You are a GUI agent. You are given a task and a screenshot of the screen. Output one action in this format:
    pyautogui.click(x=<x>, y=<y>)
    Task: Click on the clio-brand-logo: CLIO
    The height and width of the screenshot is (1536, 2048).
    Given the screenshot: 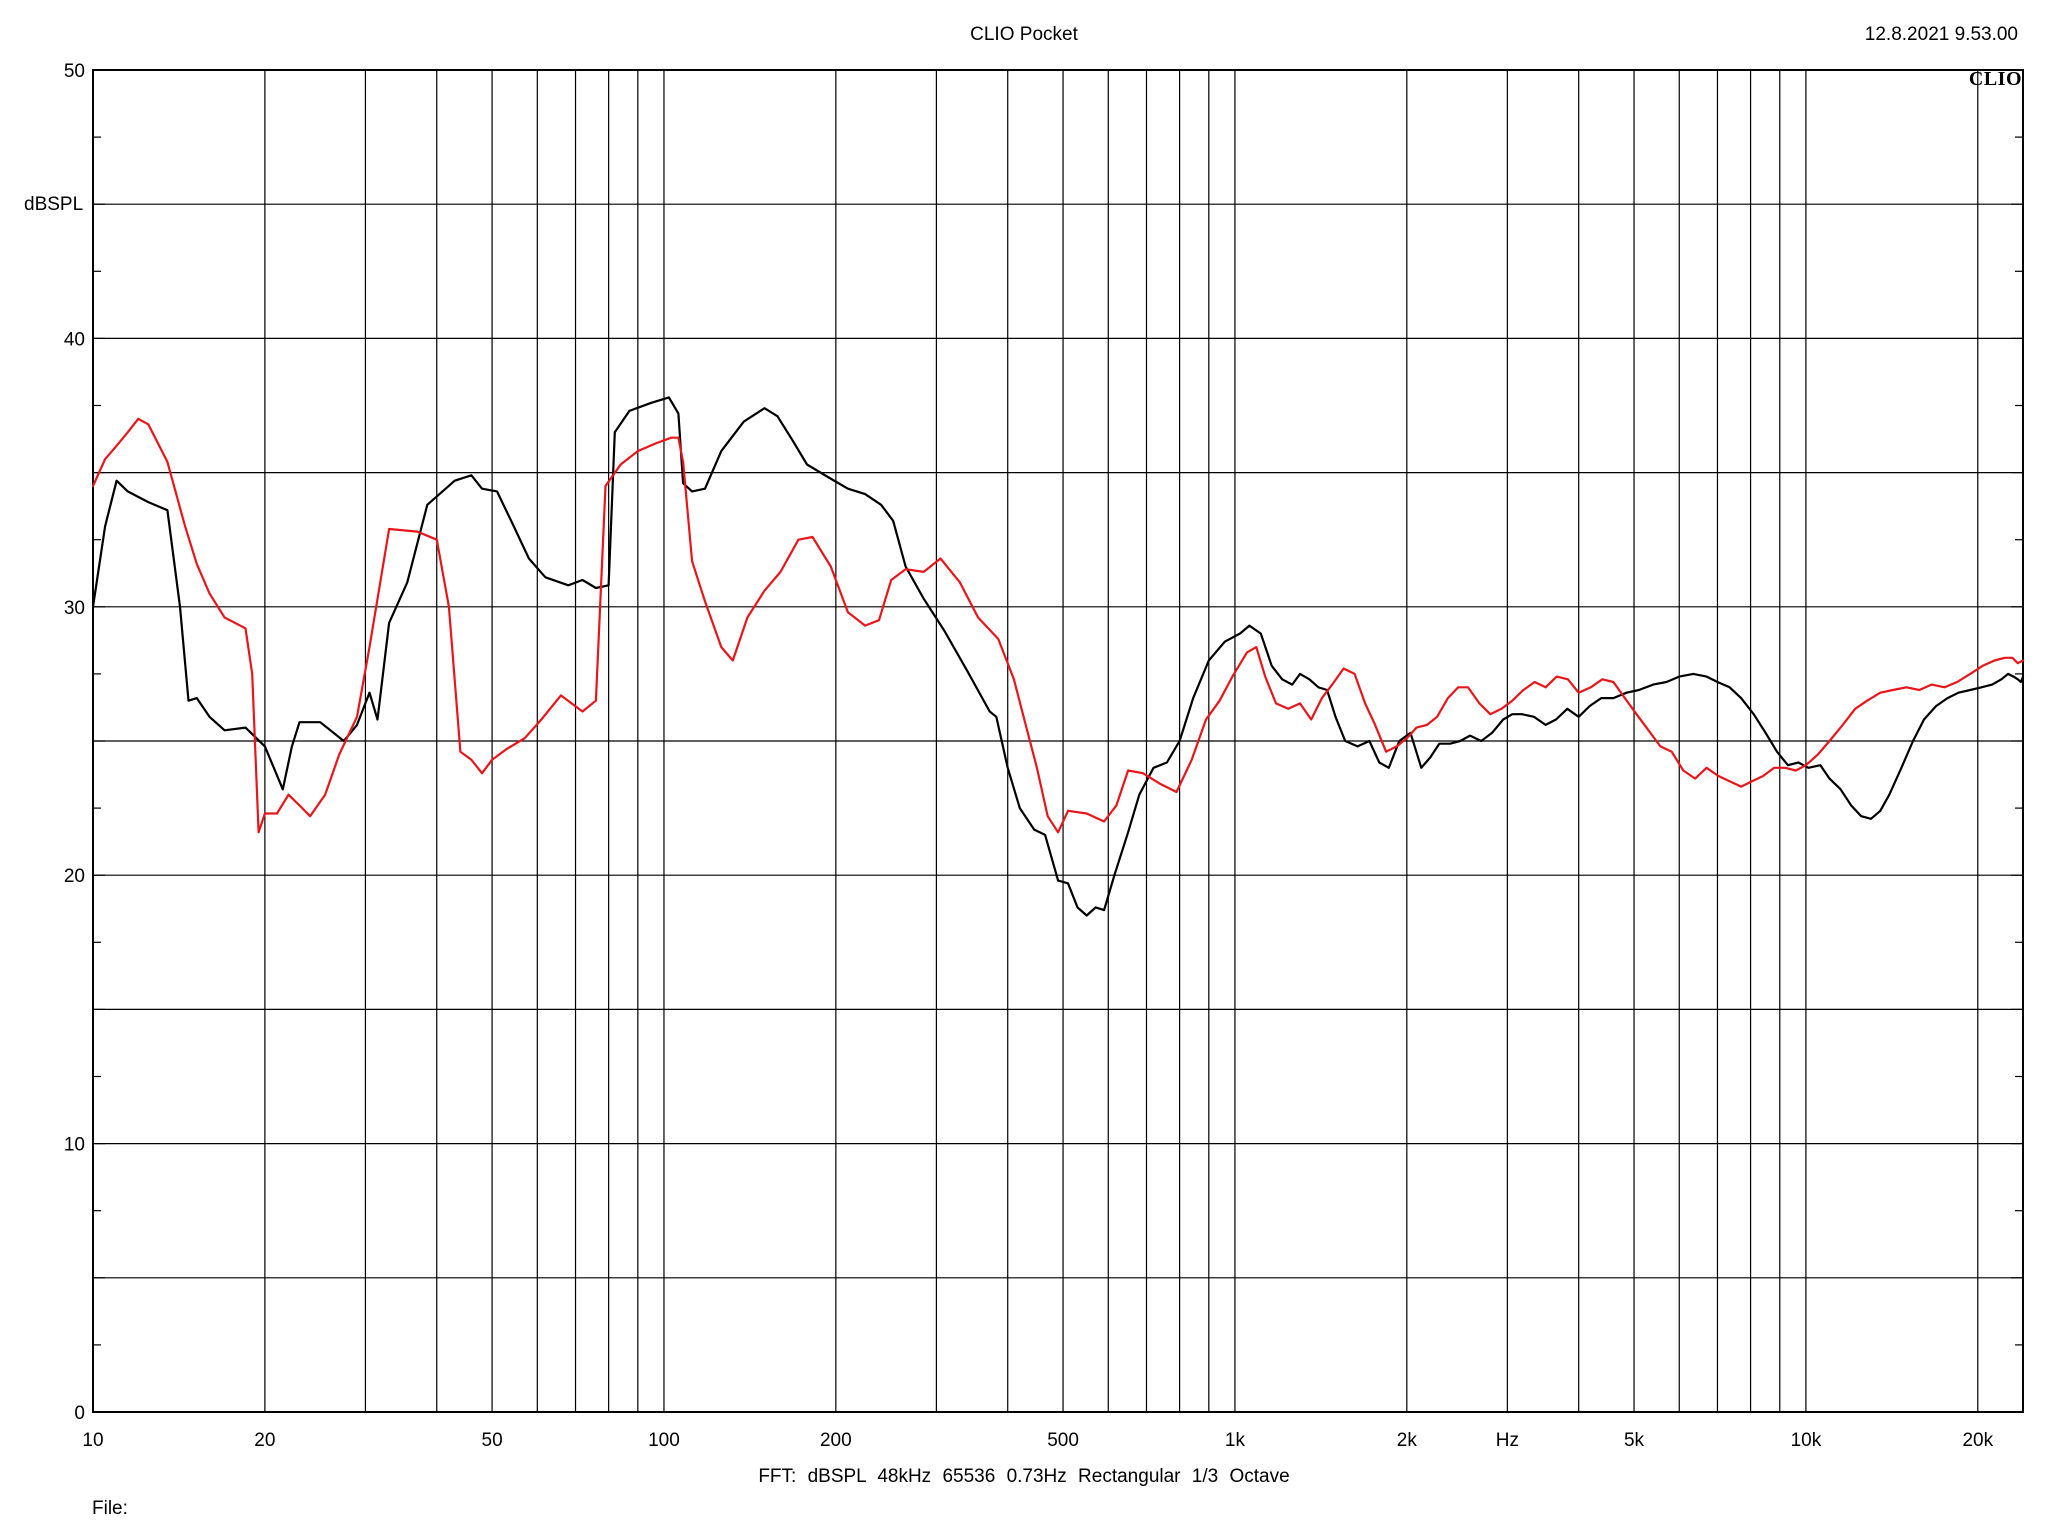 What is the action you would take?
    pyautogui.click(x=1995, y=79)
    